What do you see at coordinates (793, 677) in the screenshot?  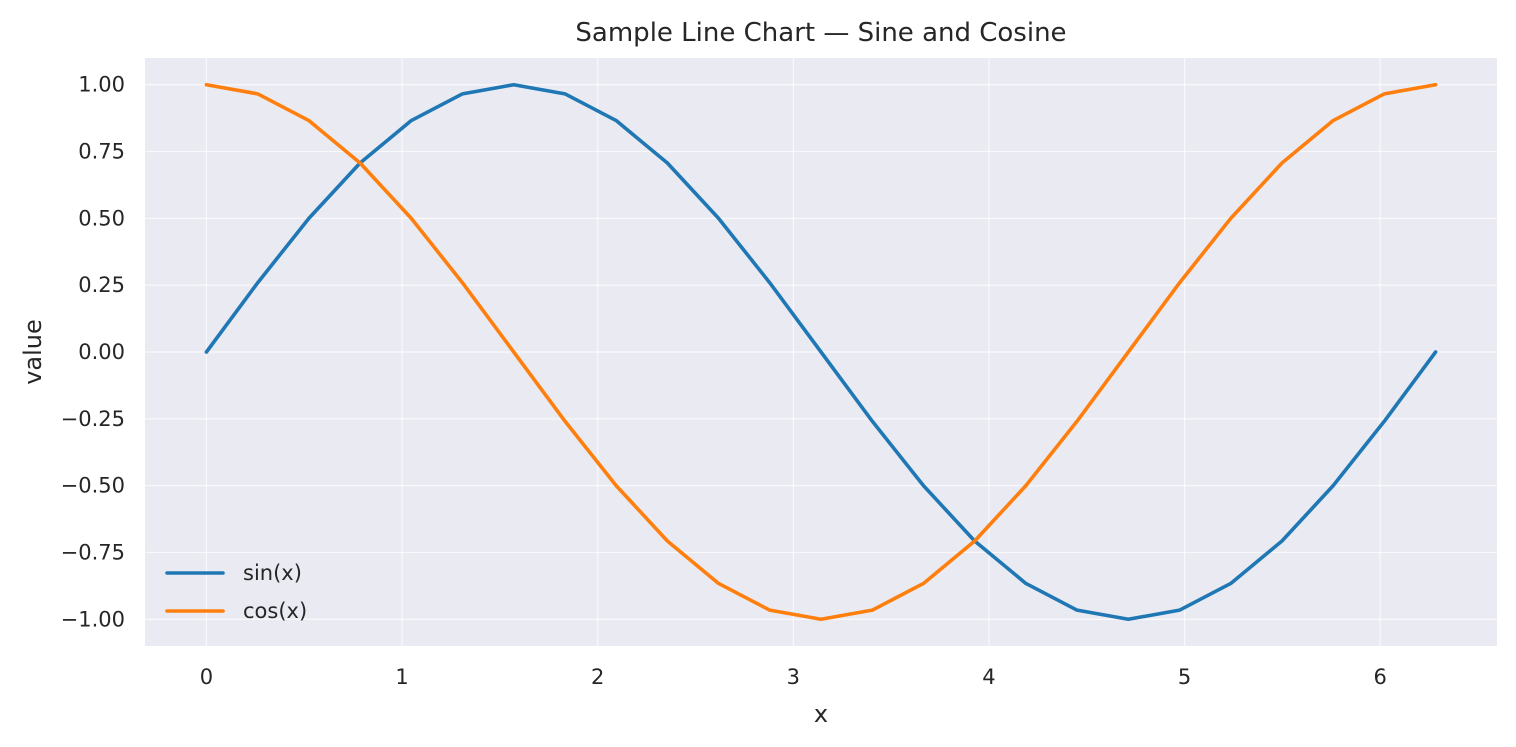 I see `x-tick-label: 3` at bounding box center [793, 677].